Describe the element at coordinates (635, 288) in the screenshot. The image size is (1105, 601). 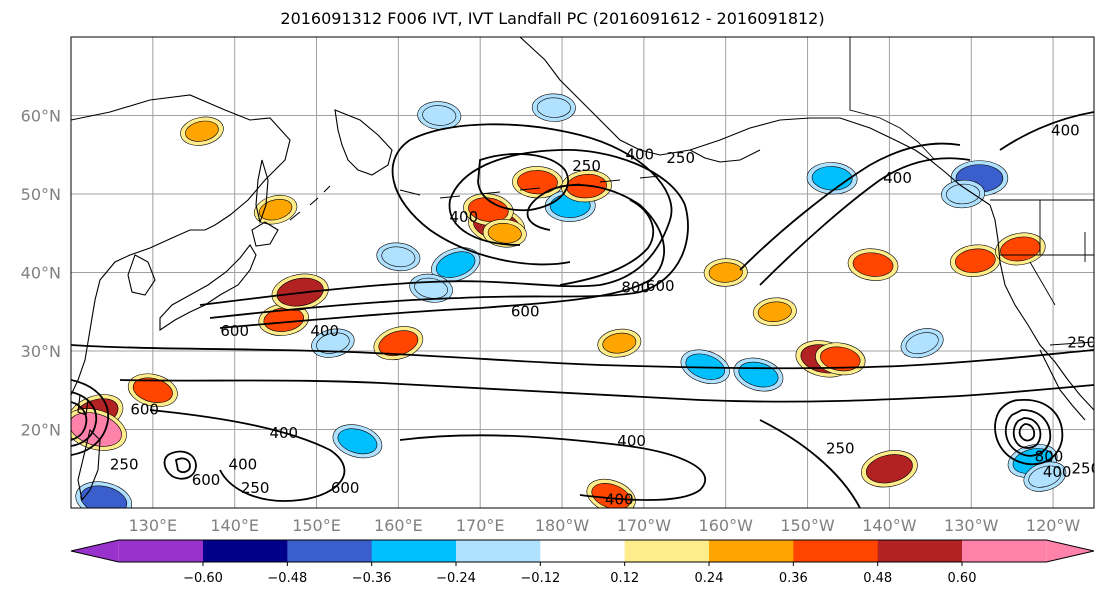
I see `ivt-contour-label: 800` at that location.